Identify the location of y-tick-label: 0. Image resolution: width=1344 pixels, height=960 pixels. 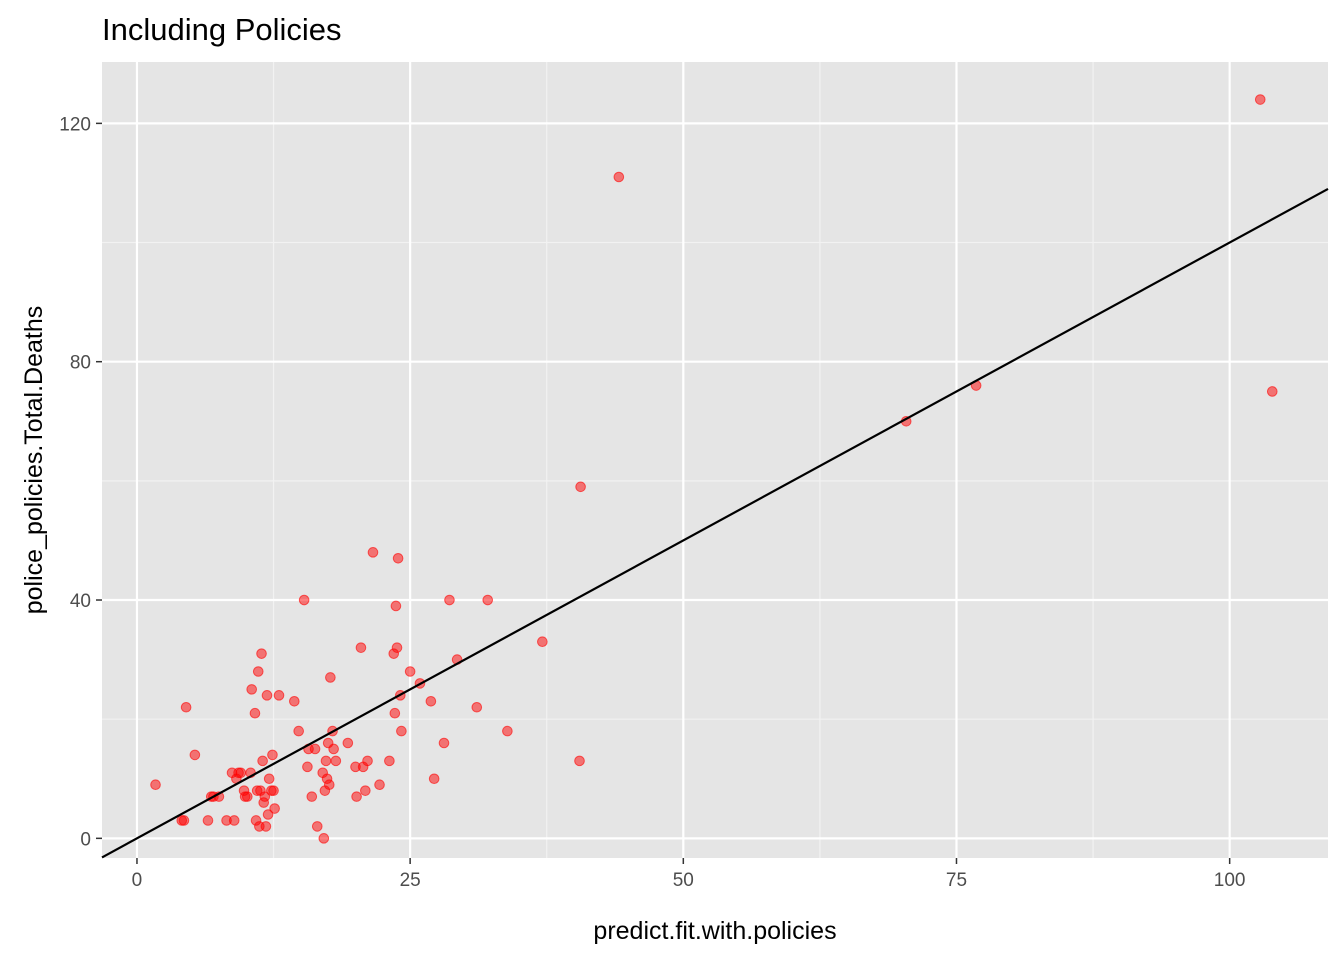
(85, 839).